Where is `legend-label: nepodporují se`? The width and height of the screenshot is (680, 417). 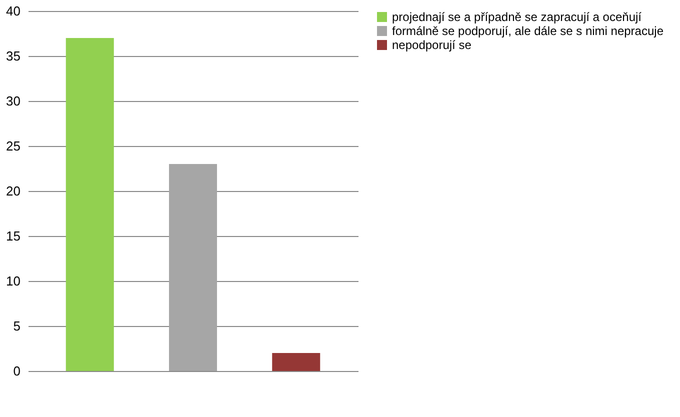
legend-label: nepodporují se is located at coordinates (432, 45).